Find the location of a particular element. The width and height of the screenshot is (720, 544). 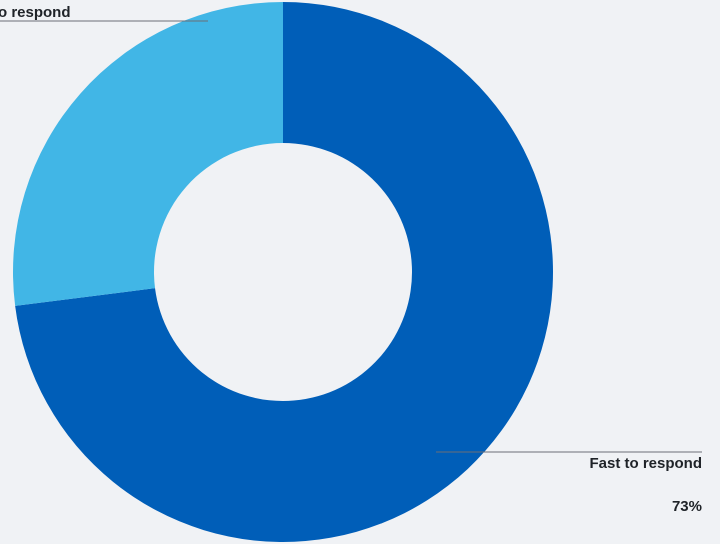

callout-slow: o respond is located at coordinates (104, 13).